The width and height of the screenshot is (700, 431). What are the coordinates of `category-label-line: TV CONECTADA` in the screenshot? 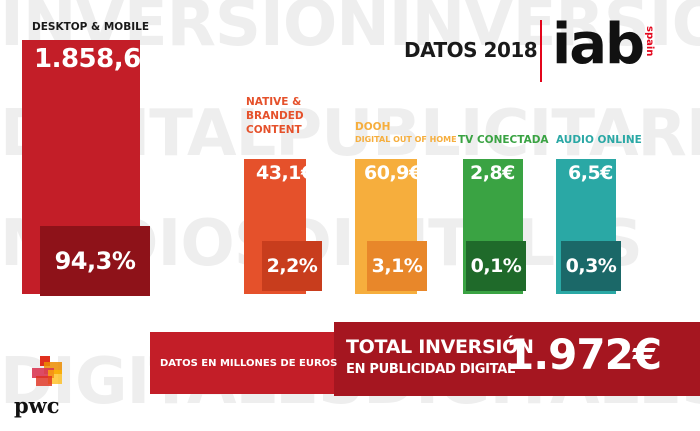 It's located at (503, 140).